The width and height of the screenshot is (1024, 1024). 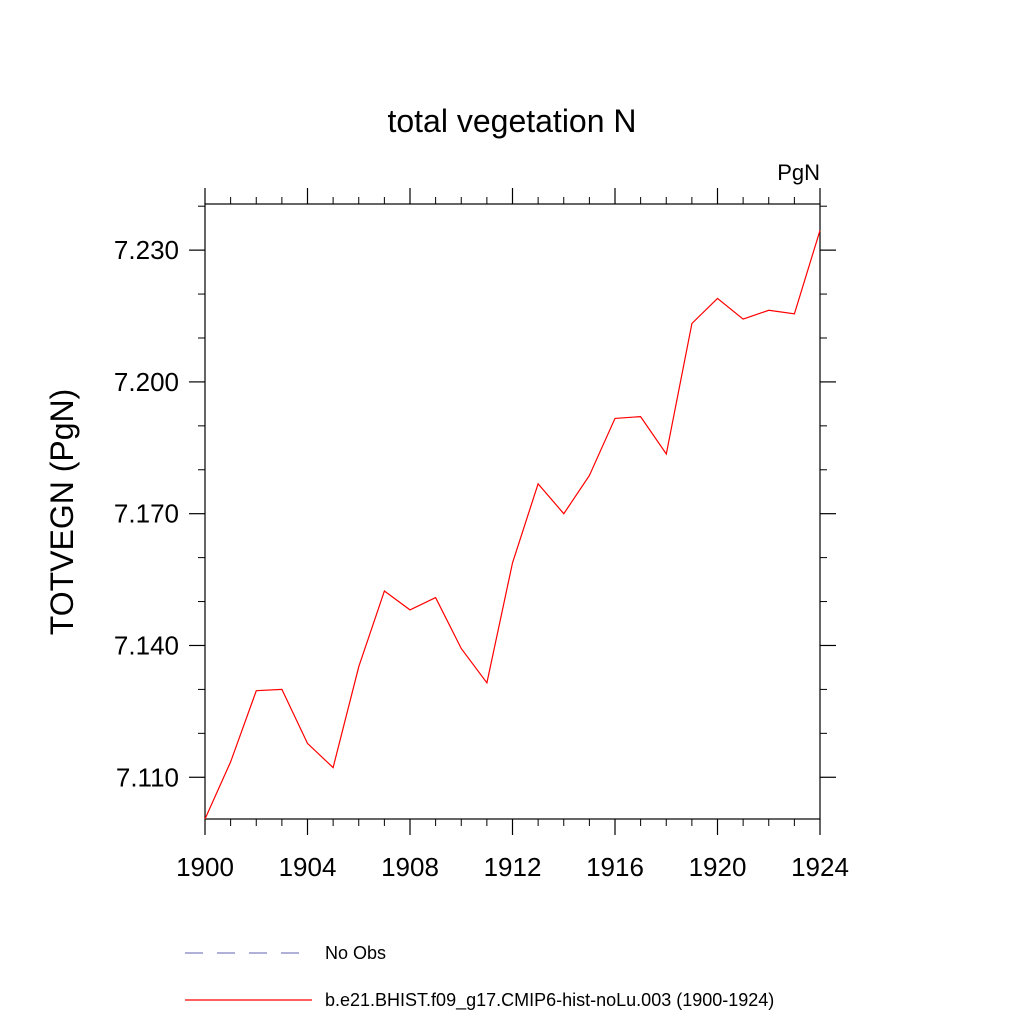 I want to click on x-tick-label: 1916, so click(x=615, y=867).